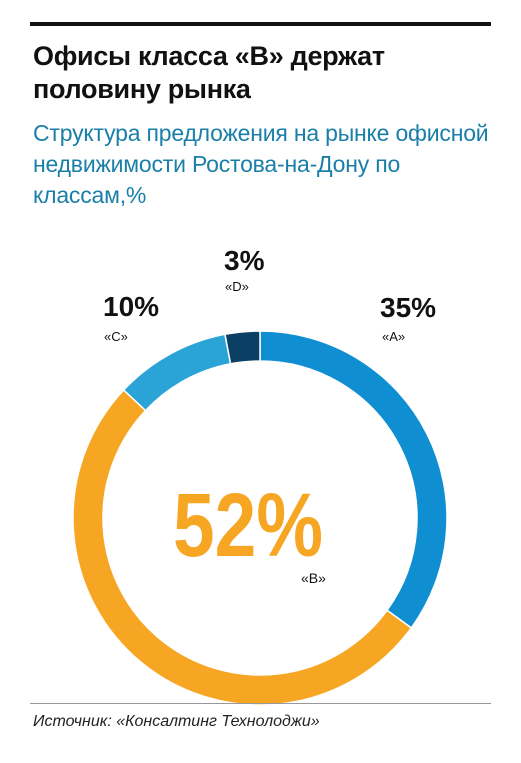  I want to click on top-rule, so click(260, 24).